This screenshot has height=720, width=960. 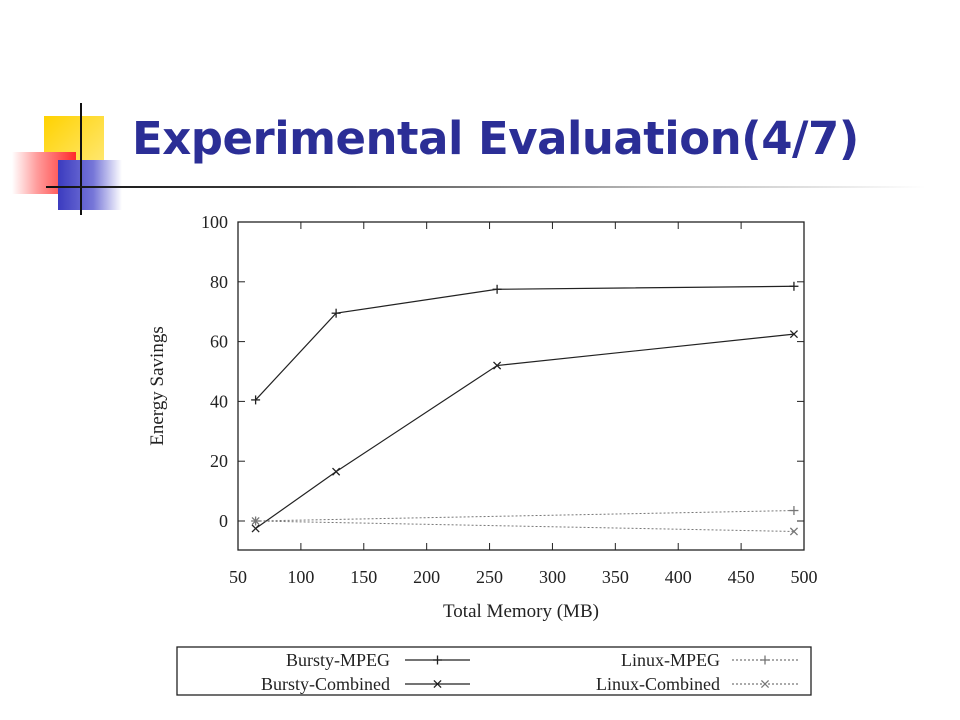 I want to click on legend-label-bursty-mpeg: Bursty-MPEG, so click(x=338, y=660).